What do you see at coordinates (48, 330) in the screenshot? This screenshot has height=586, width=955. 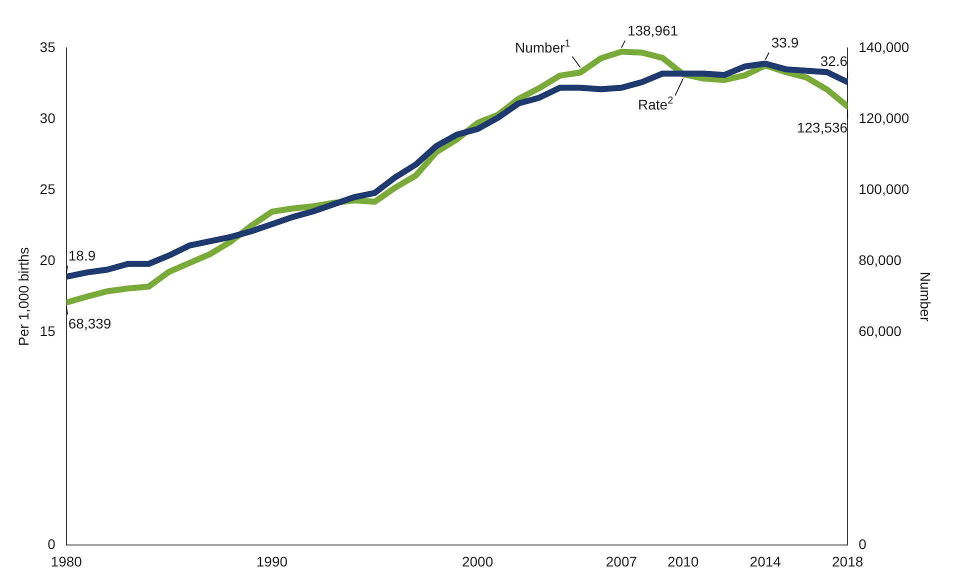 I see `y-tick-label: 15` at bounding box center [48, 330].